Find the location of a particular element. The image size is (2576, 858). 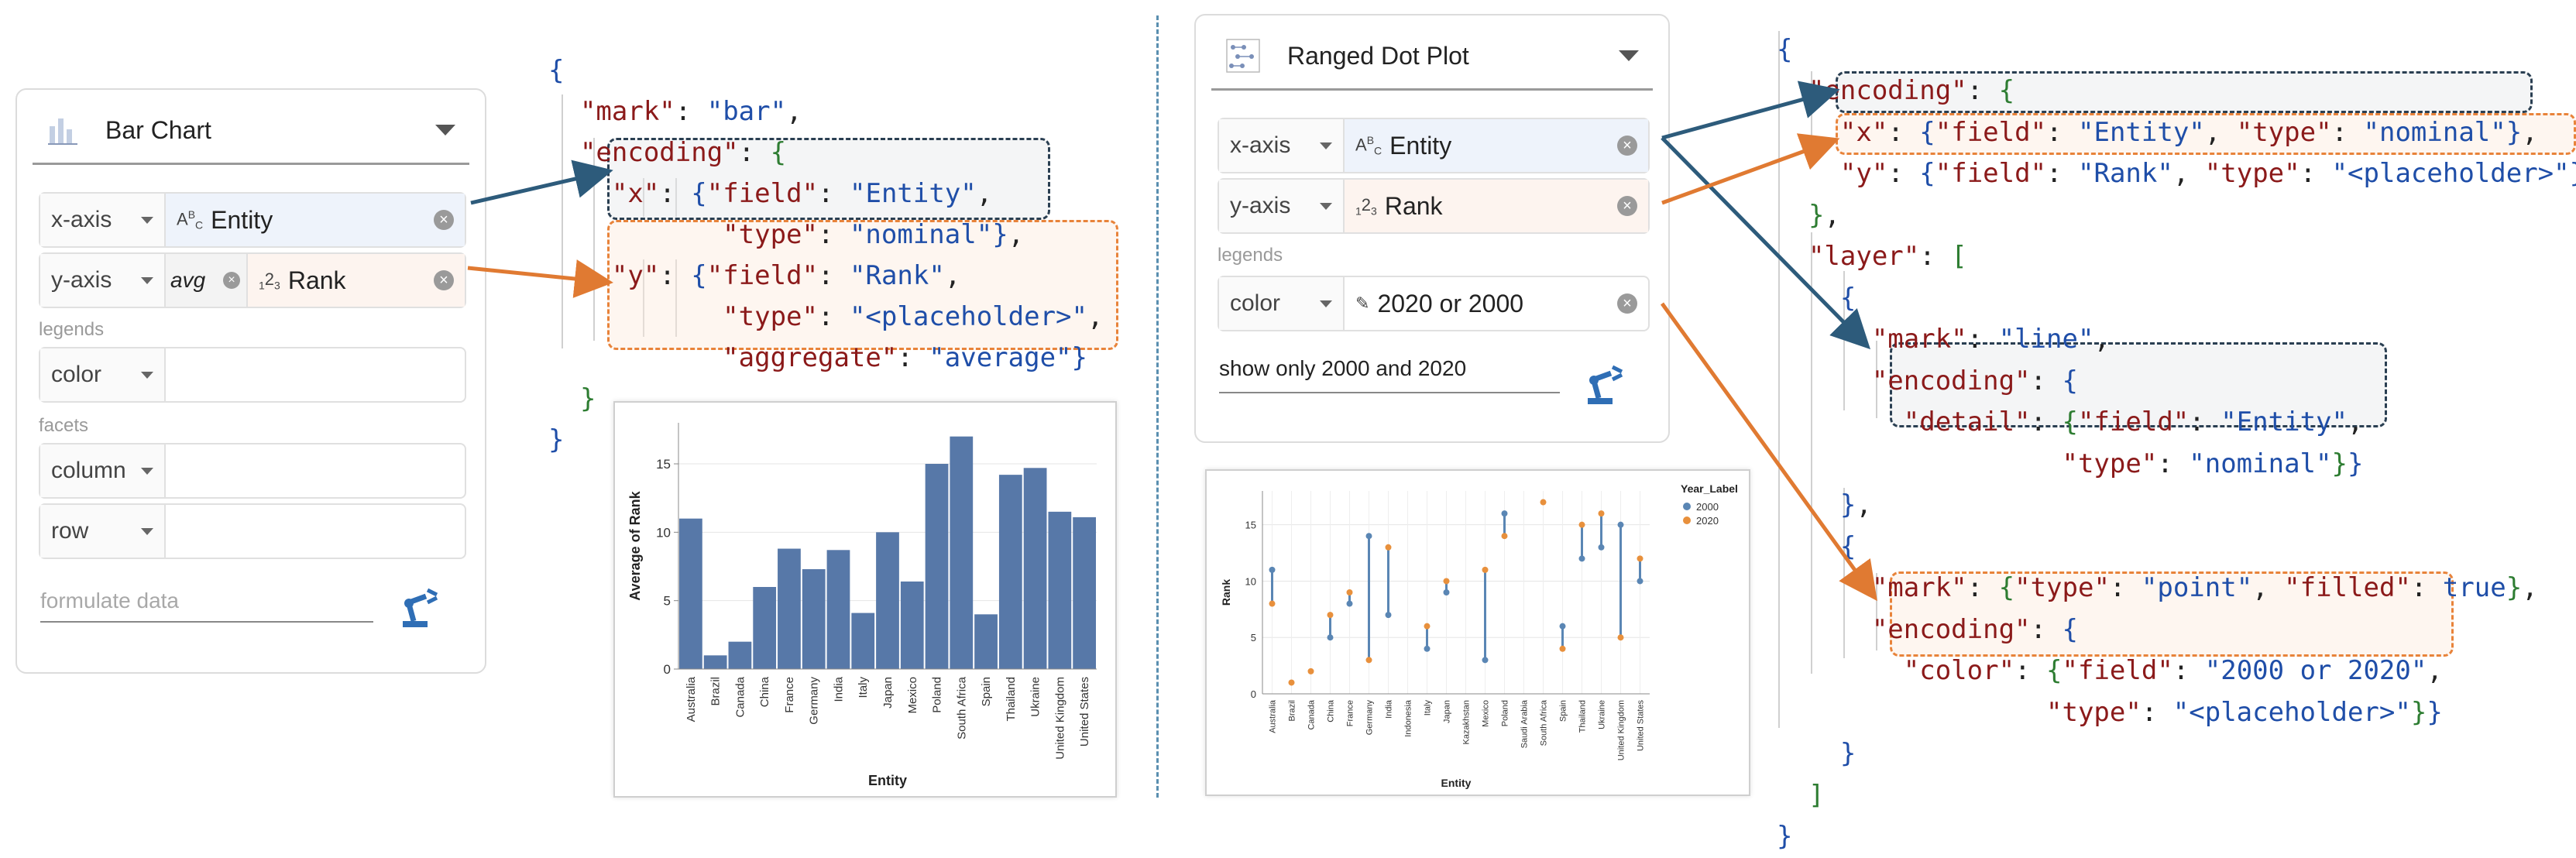

column-field-empty is located at coordinates (315, 470).